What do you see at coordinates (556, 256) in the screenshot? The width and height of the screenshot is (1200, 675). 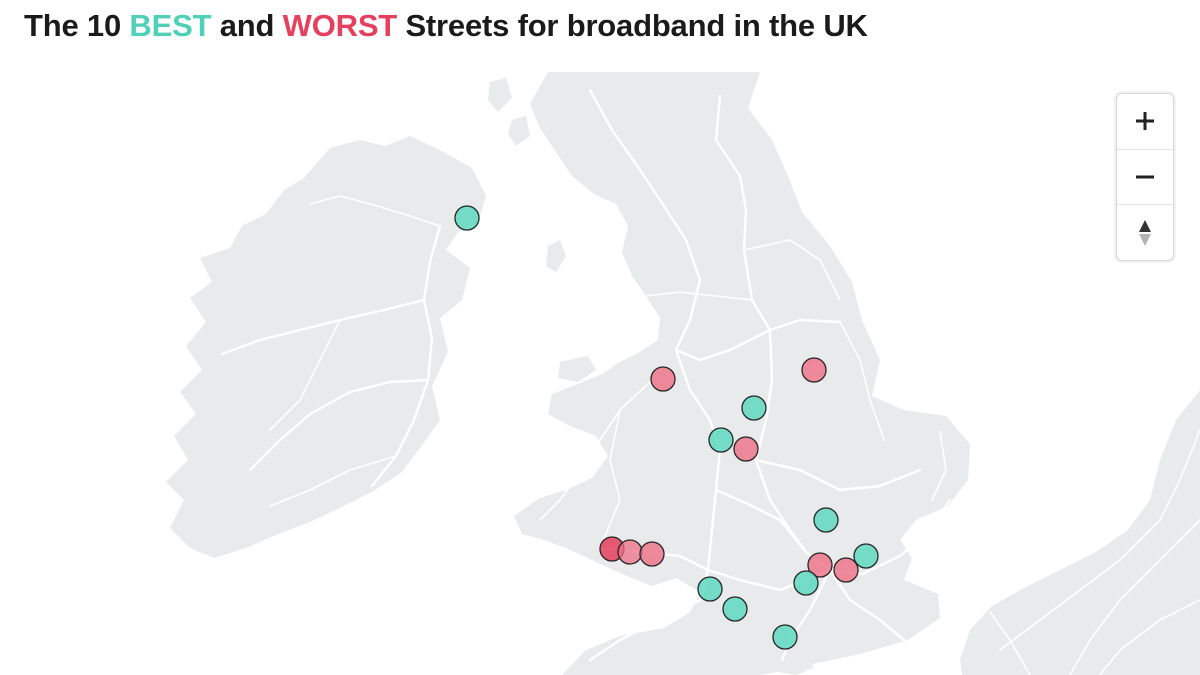 I see `isle-of-man` at bounding box center [556, 256].